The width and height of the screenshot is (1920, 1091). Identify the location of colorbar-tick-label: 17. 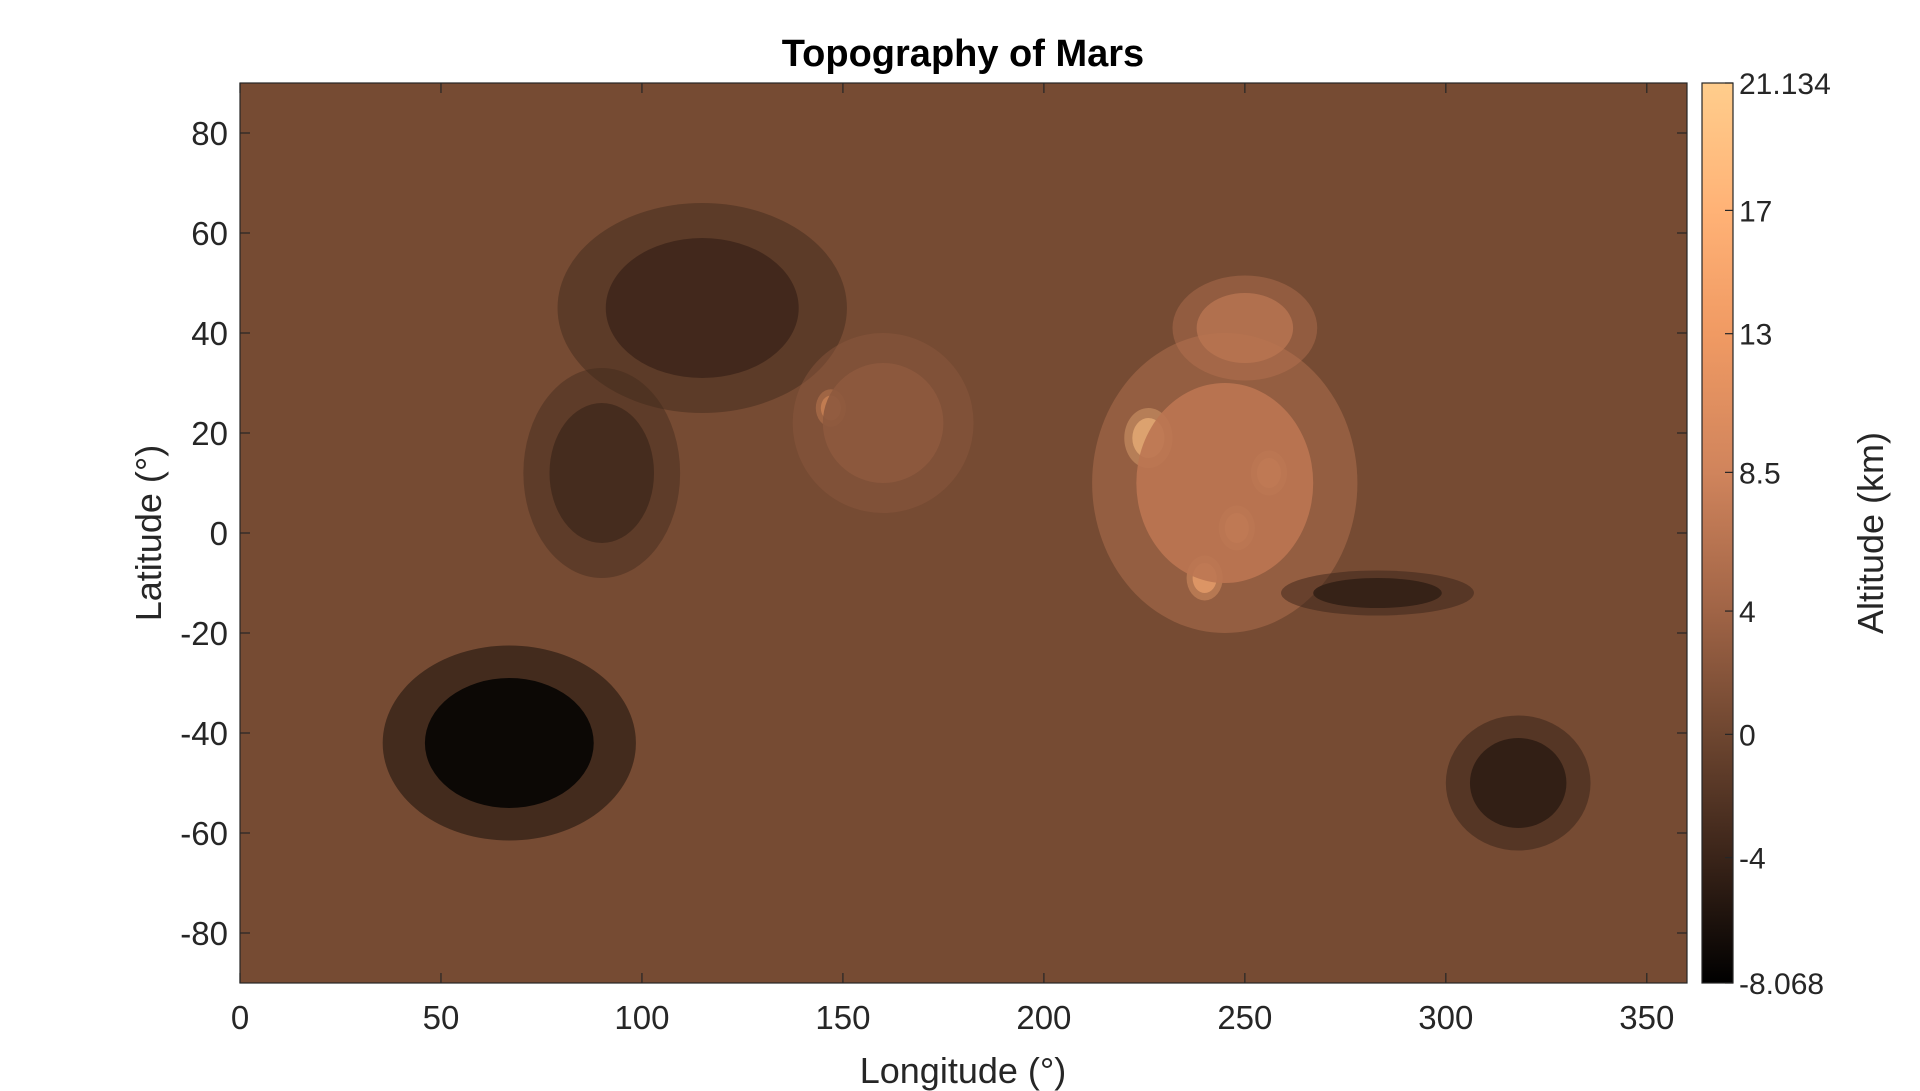
(1755, 211).